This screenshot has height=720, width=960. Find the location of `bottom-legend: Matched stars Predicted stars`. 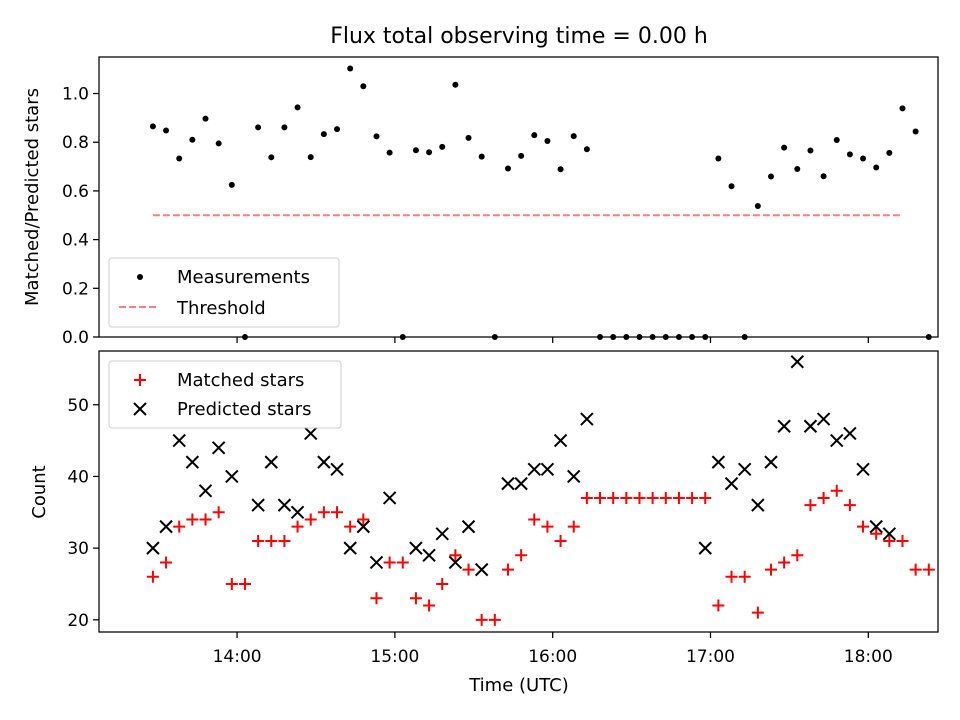

bottom-legend: Matched stars Predicted stars is located at coordinates (225, 394).